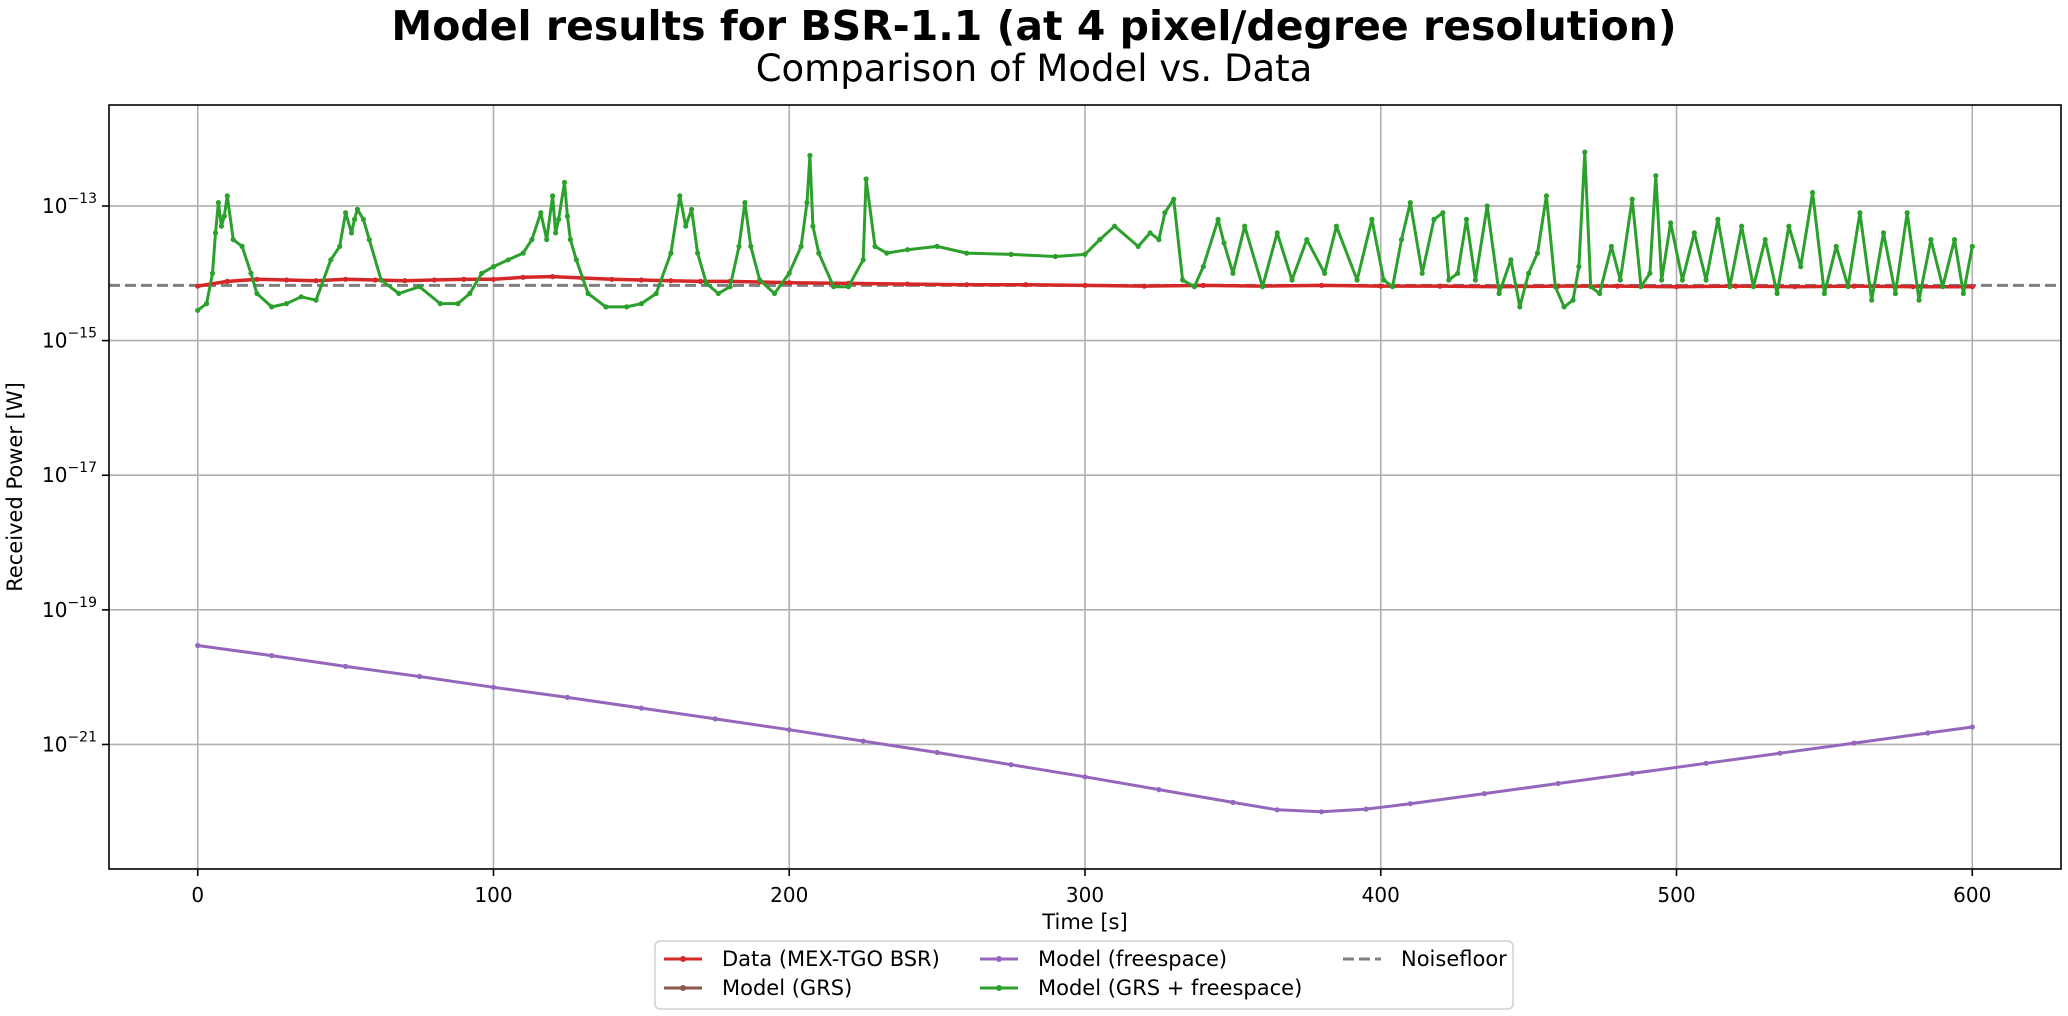 This screenshot has width=2068, height=1016. I want to click on x-tick-label: 300, so click(1085, 895).